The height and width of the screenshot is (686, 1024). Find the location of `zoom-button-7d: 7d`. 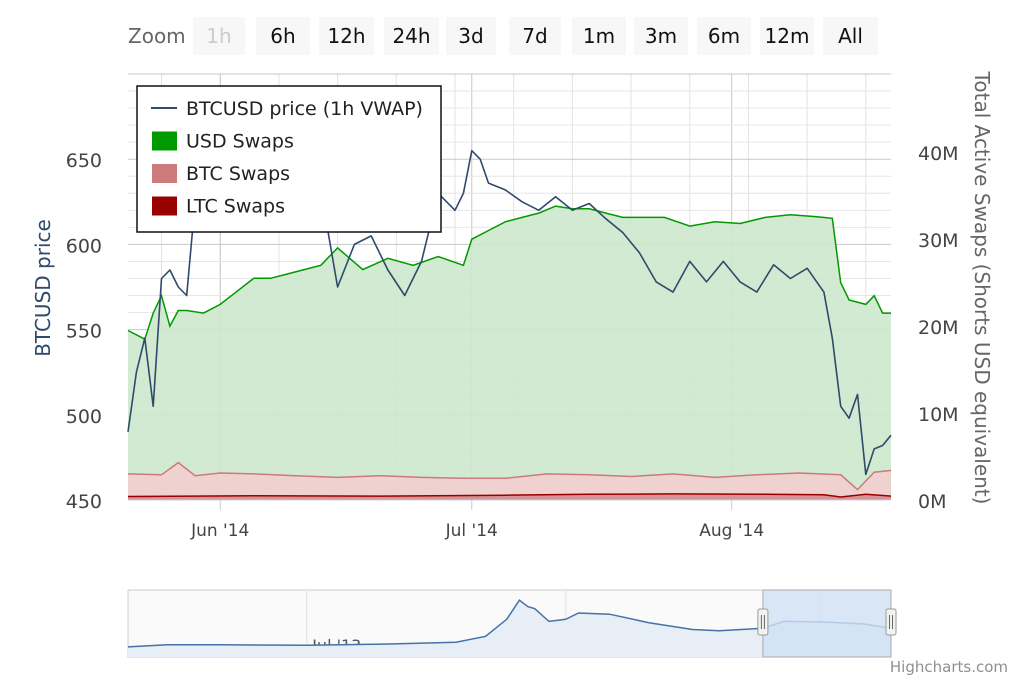

zoom-button-7d: 7d is located at coordinates (535, 36).